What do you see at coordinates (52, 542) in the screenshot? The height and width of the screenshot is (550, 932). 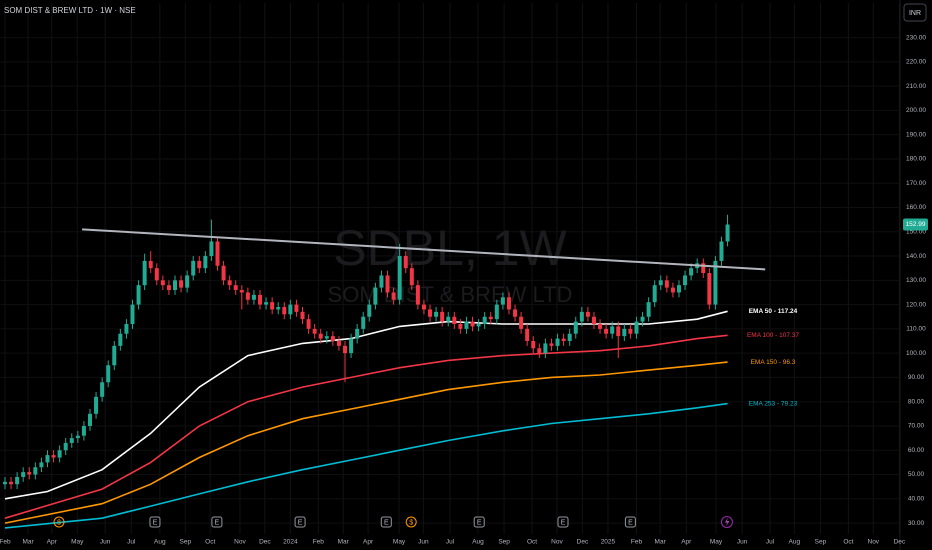 I see `x-tick-label: Apr` at bounding box center [52, 542].